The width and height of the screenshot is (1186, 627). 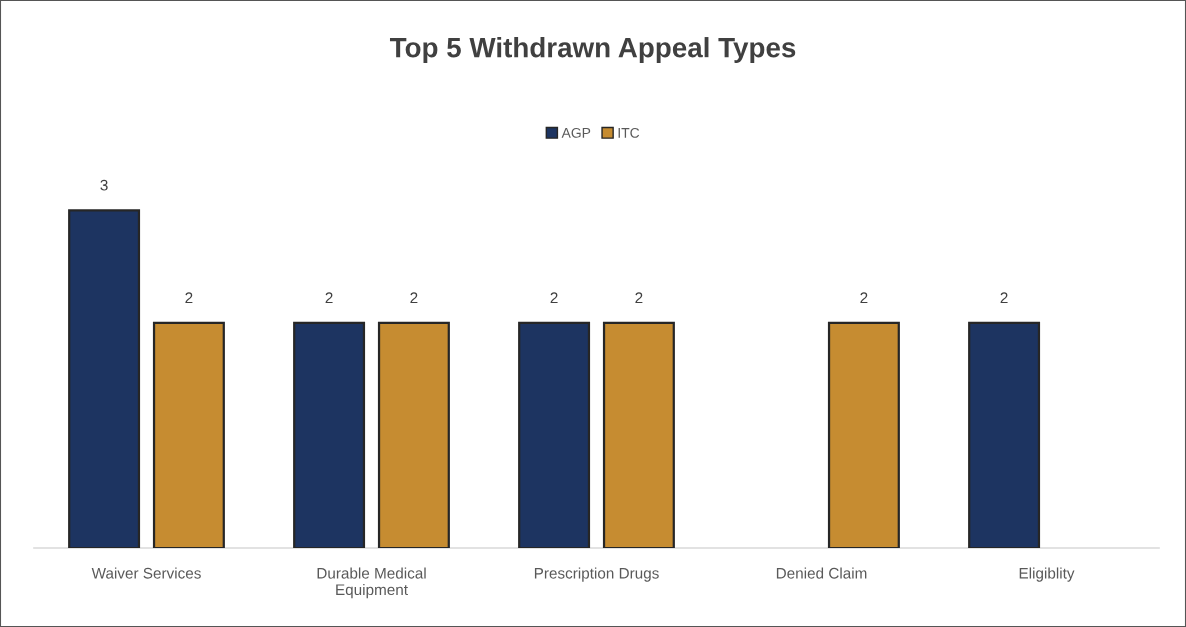 I want to click on legend-label: AGP, so click(x=576, y=132).